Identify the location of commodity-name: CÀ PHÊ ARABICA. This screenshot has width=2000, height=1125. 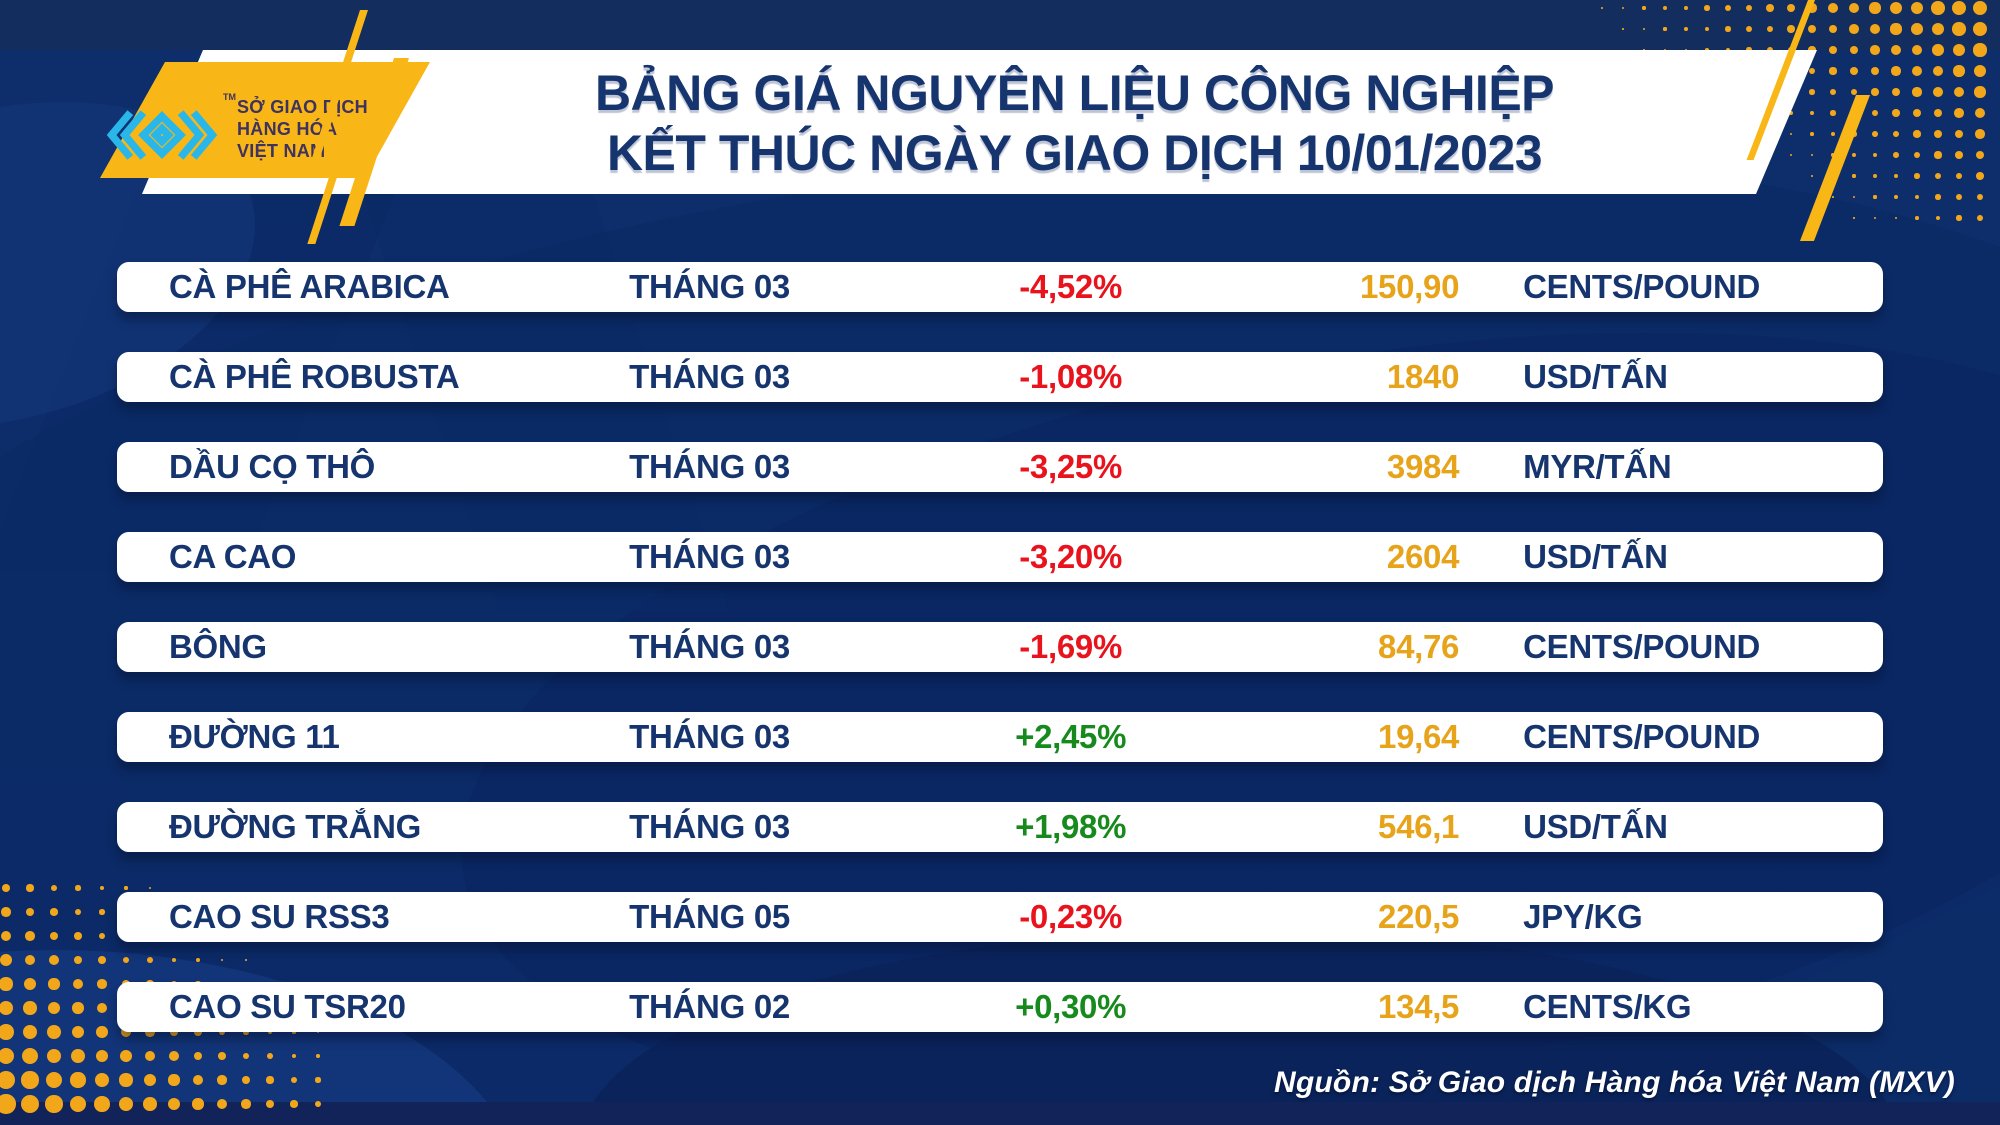
(309, 286).